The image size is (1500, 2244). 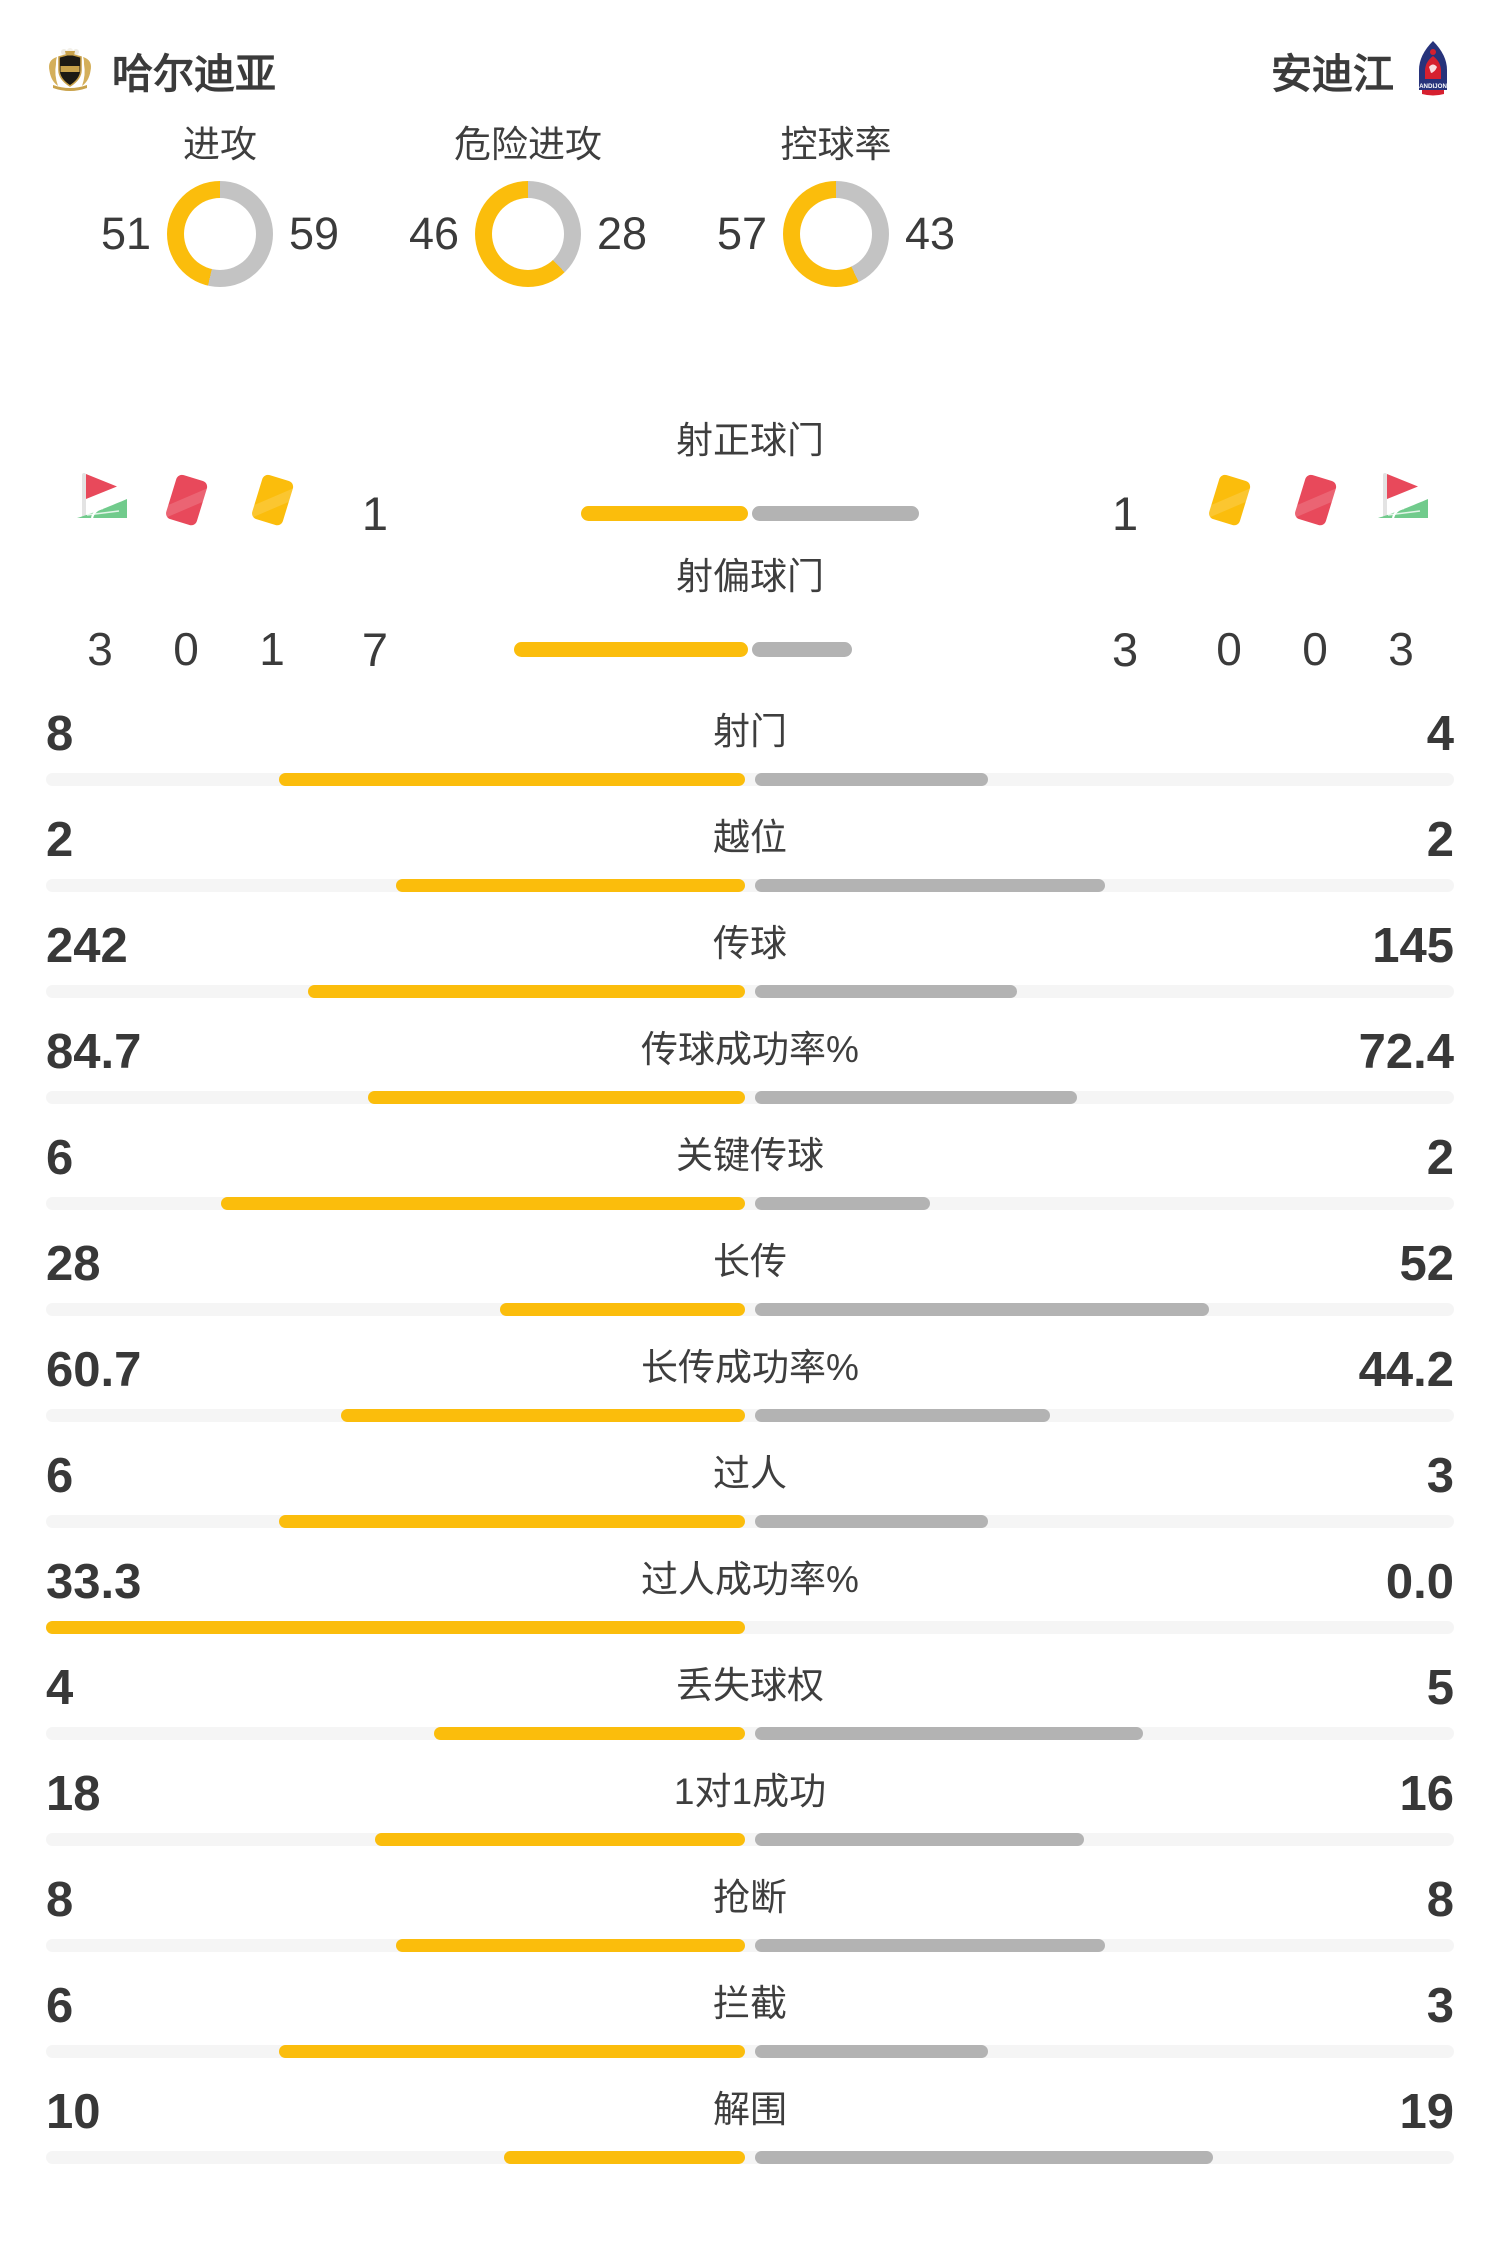 What do you see at coordinates (94, 1051) in the screenshot?
I see `home-stat-value: 84.7` at bounding box center [94, 1051].